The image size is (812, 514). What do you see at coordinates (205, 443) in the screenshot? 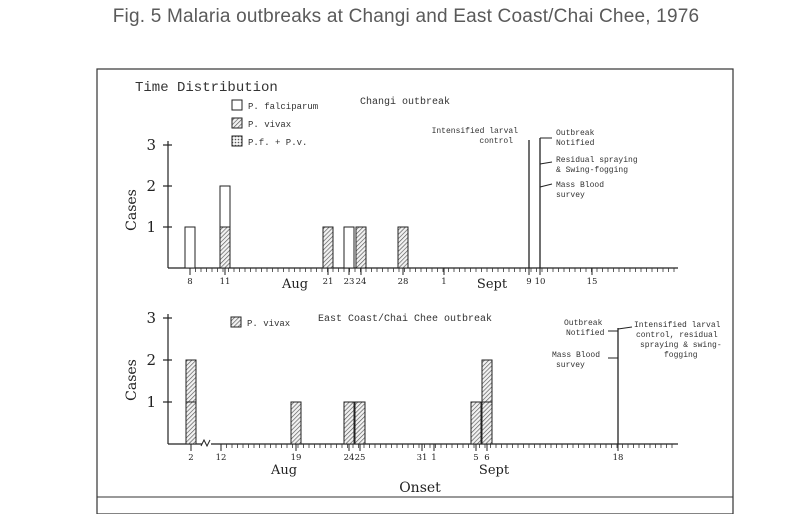
I see `axis-break` at bounding box center [205, 443].